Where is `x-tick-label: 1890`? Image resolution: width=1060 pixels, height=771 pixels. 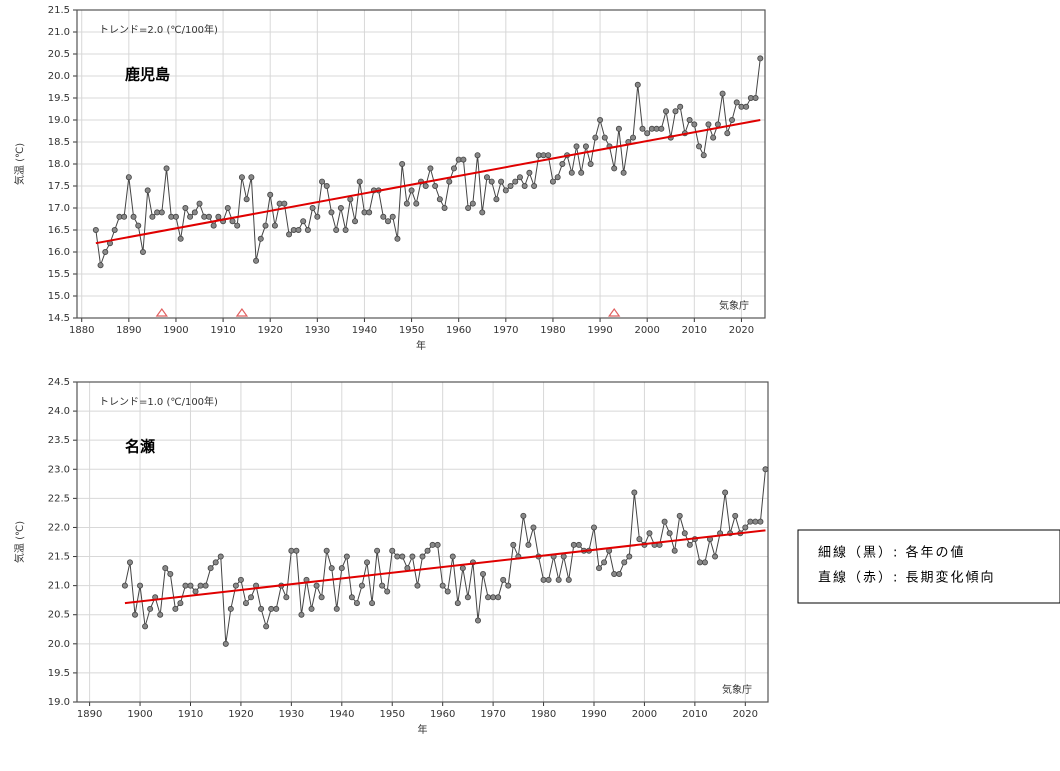 x-tick-label: 1890 is located at coordinates (89, 714).